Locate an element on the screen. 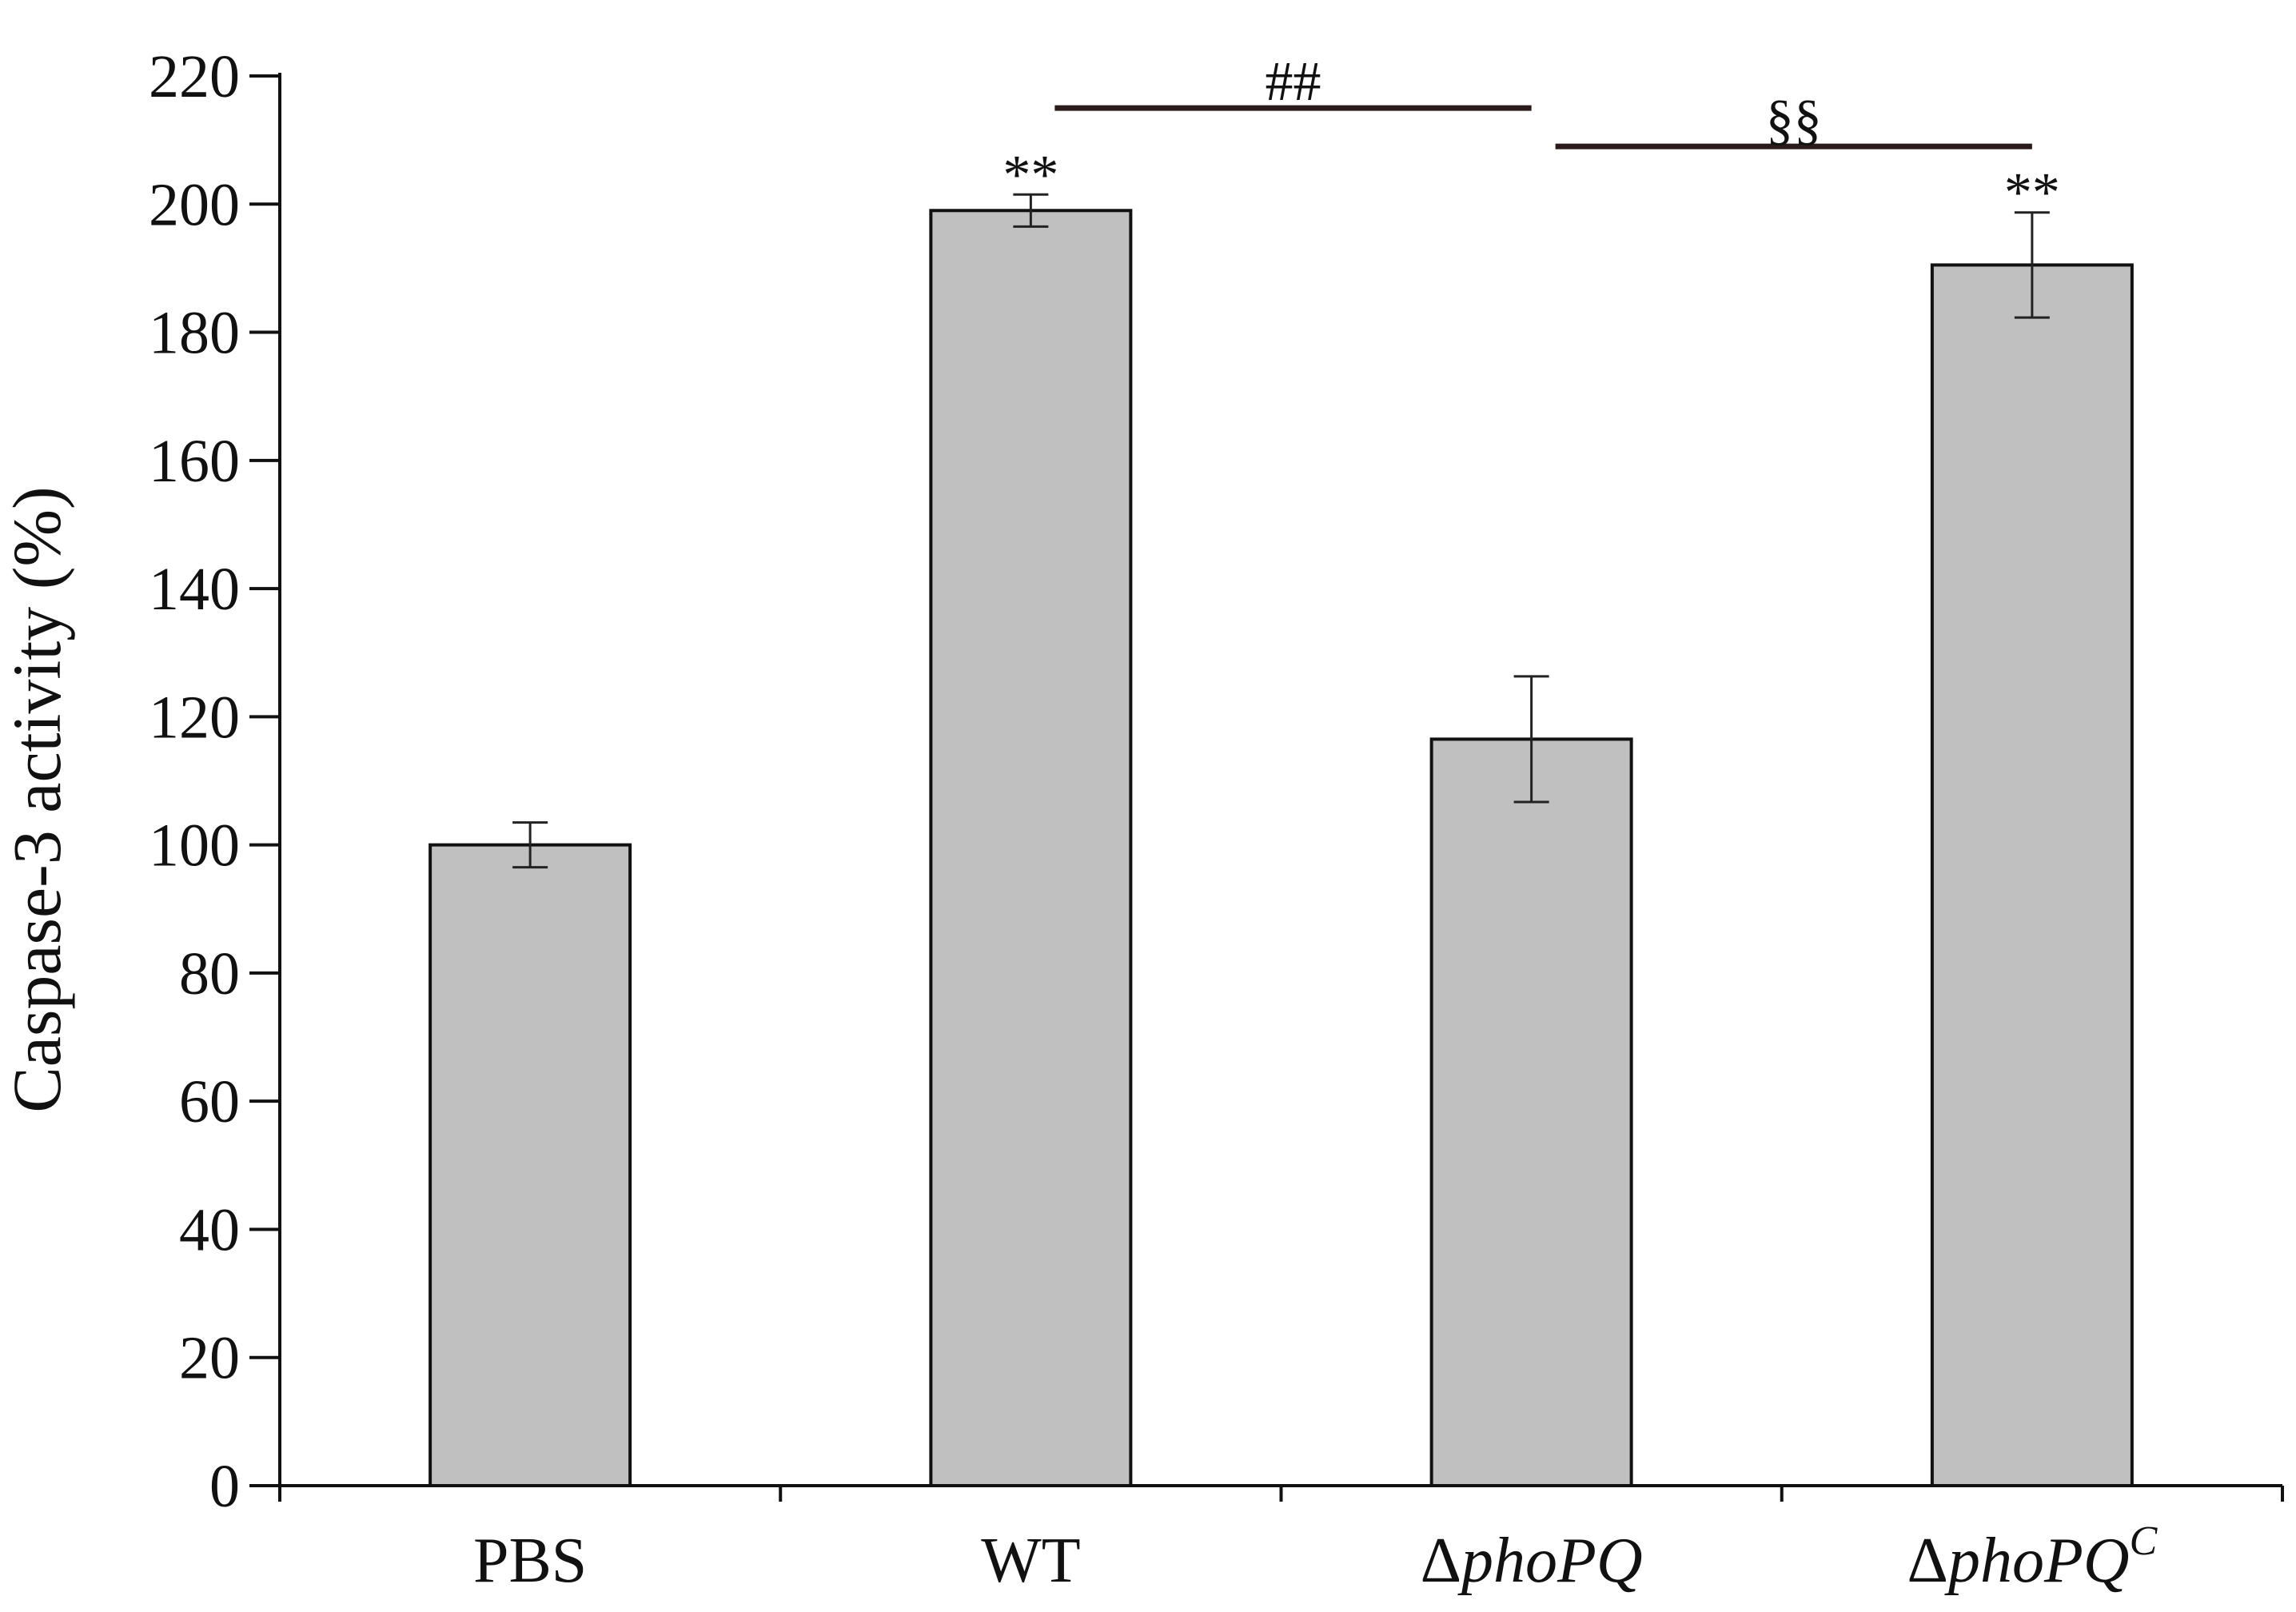 This screenshot has height=1612, width=2296. significance-stars-0: ** is located at coordinates (1030, 175).